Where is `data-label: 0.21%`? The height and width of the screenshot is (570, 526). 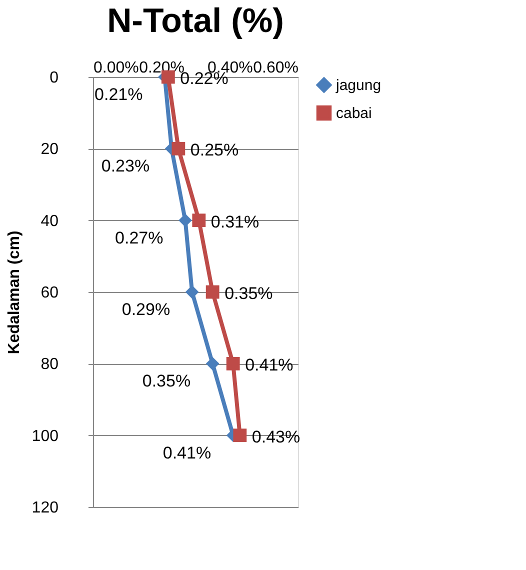
data-label: 0.21% is located at coordinates (118, 94).